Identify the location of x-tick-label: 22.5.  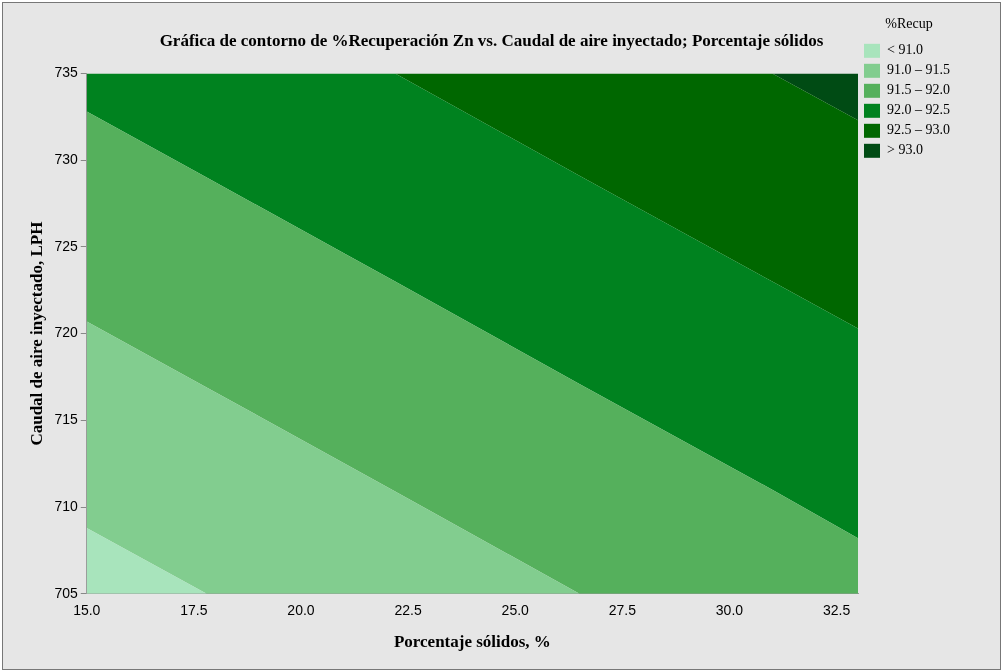
(408, 610).